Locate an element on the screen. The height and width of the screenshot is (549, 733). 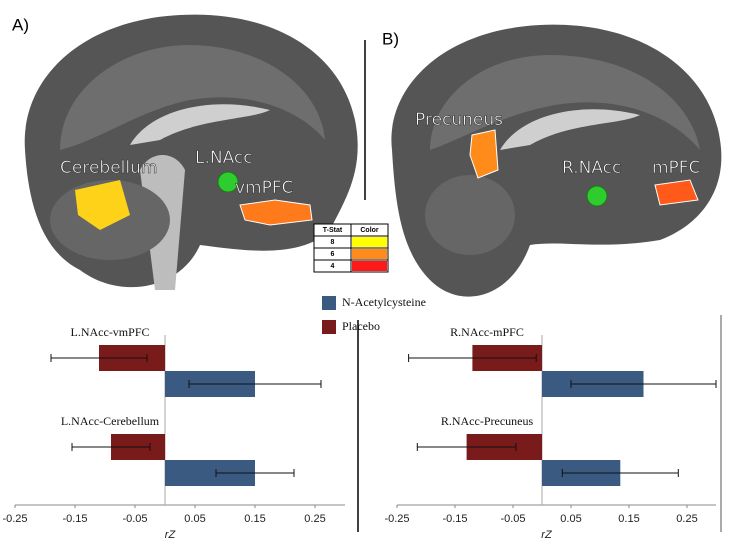
region-label: mPFC is located at coordinates (676, 168).